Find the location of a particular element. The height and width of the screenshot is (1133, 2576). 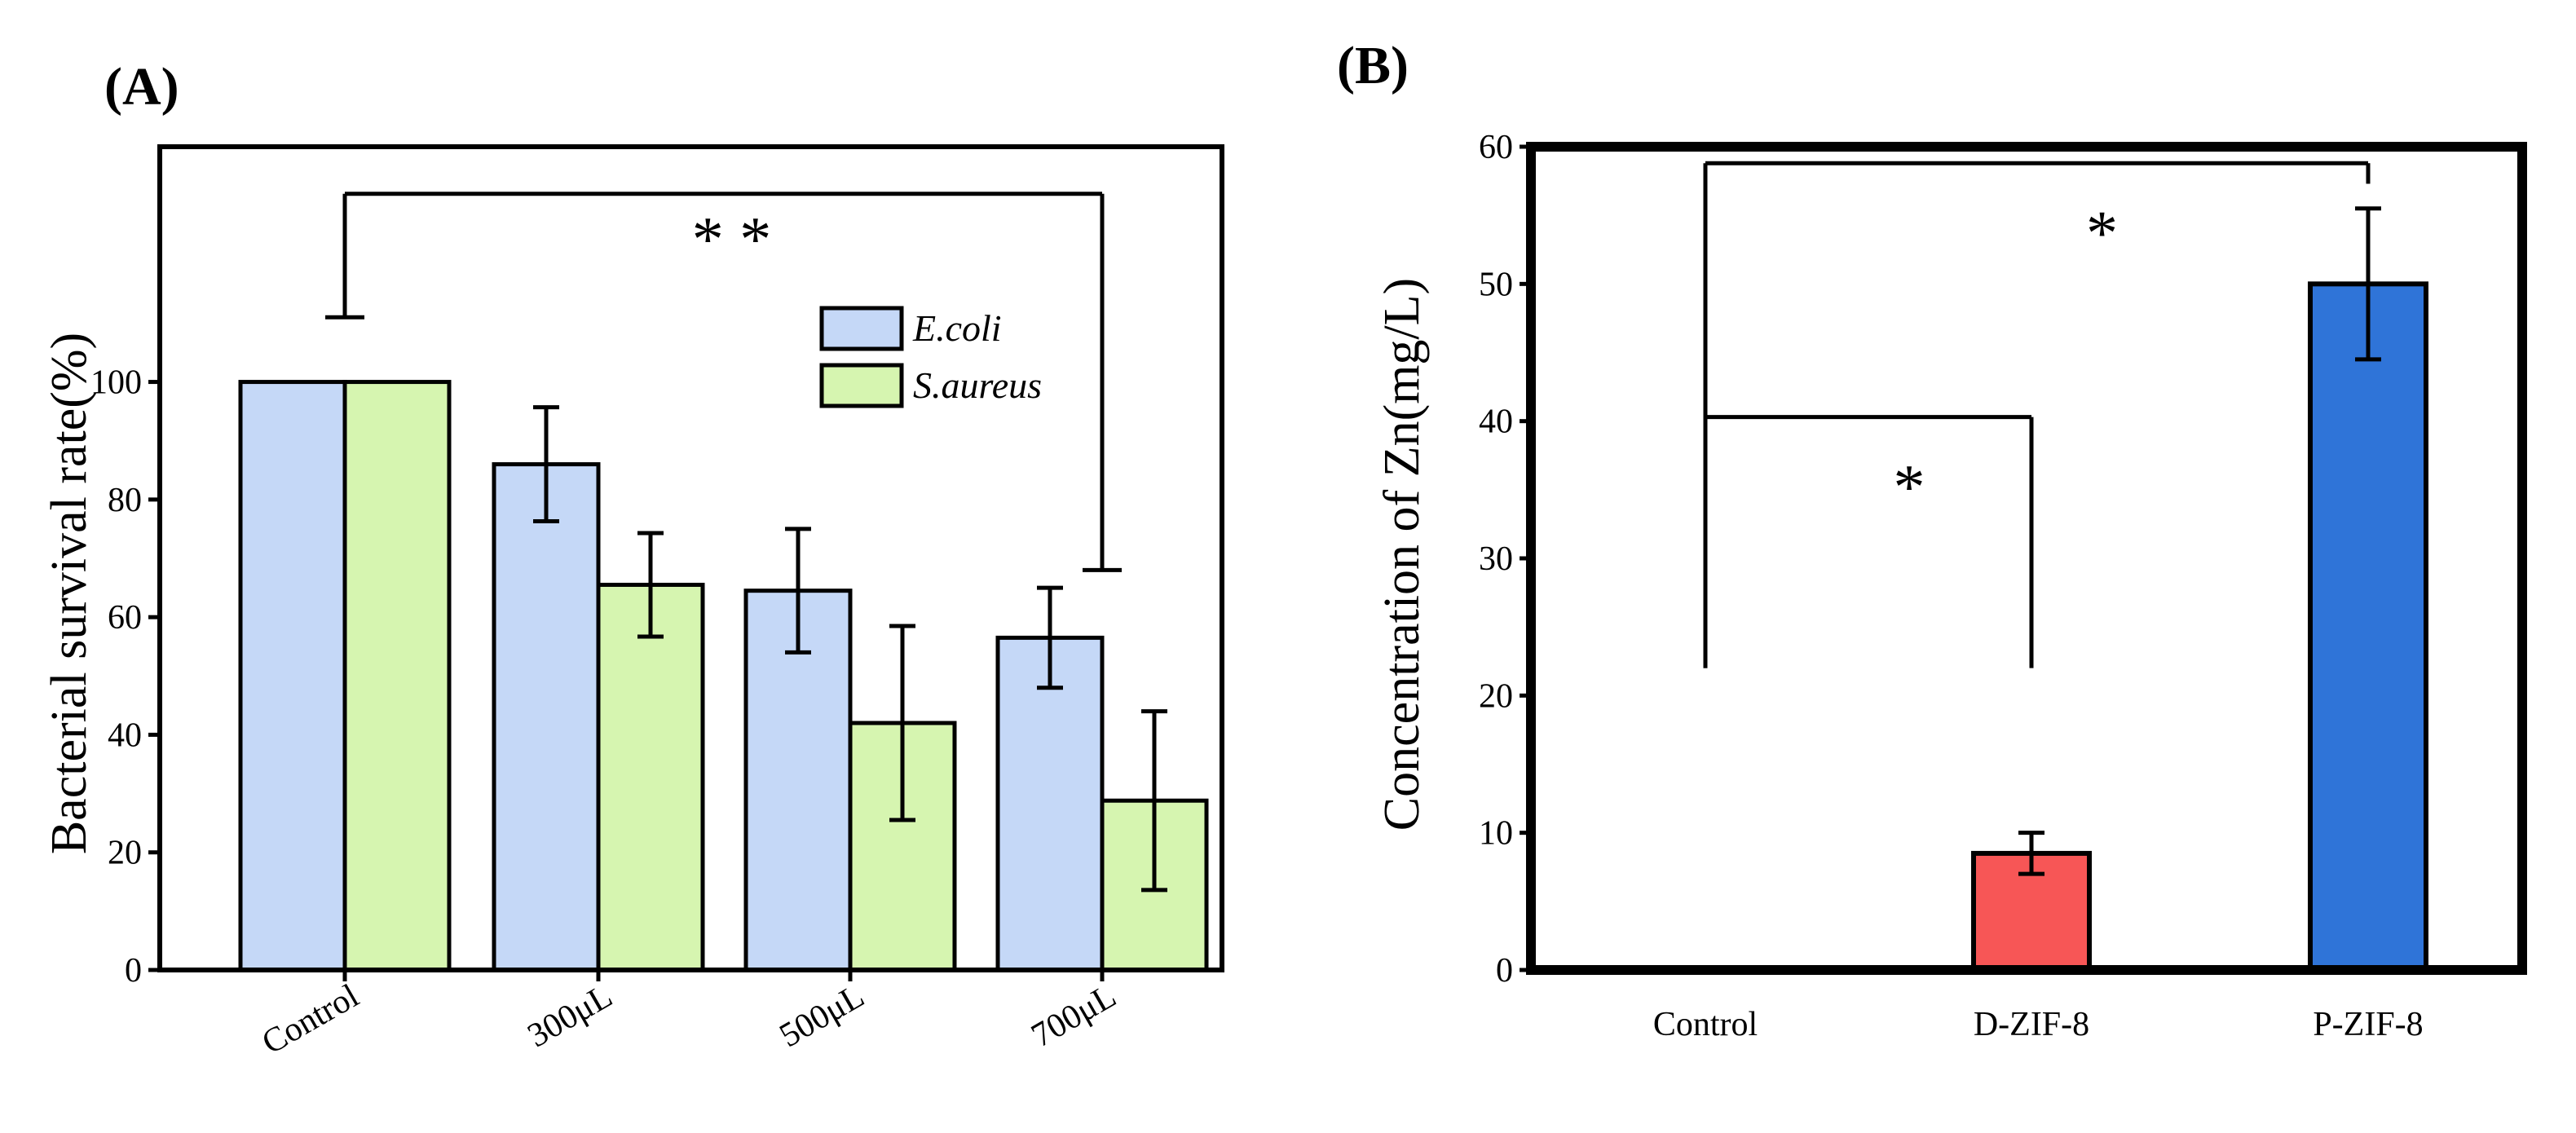

panel-b-y-axis-label: Concentration of Zn(mg/L) is located at coordinates (1402, 555).